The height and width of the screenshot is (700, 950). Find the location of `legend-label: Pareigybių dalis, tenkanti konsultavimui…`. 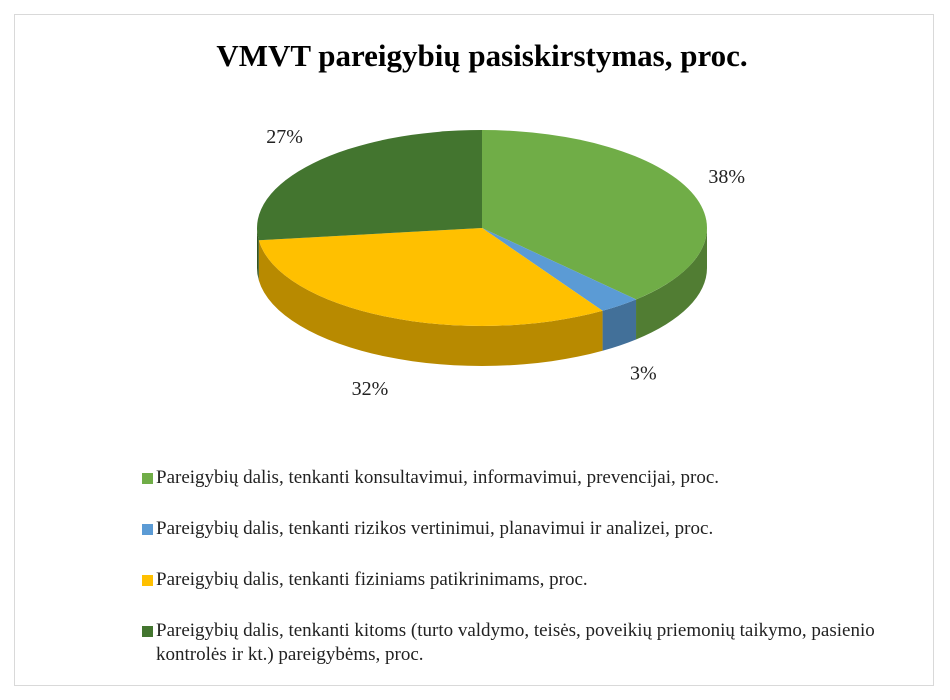

legend-label: Pareigybių dalis, tenkanti konsultavimui… is located at coordinates (438, 477).